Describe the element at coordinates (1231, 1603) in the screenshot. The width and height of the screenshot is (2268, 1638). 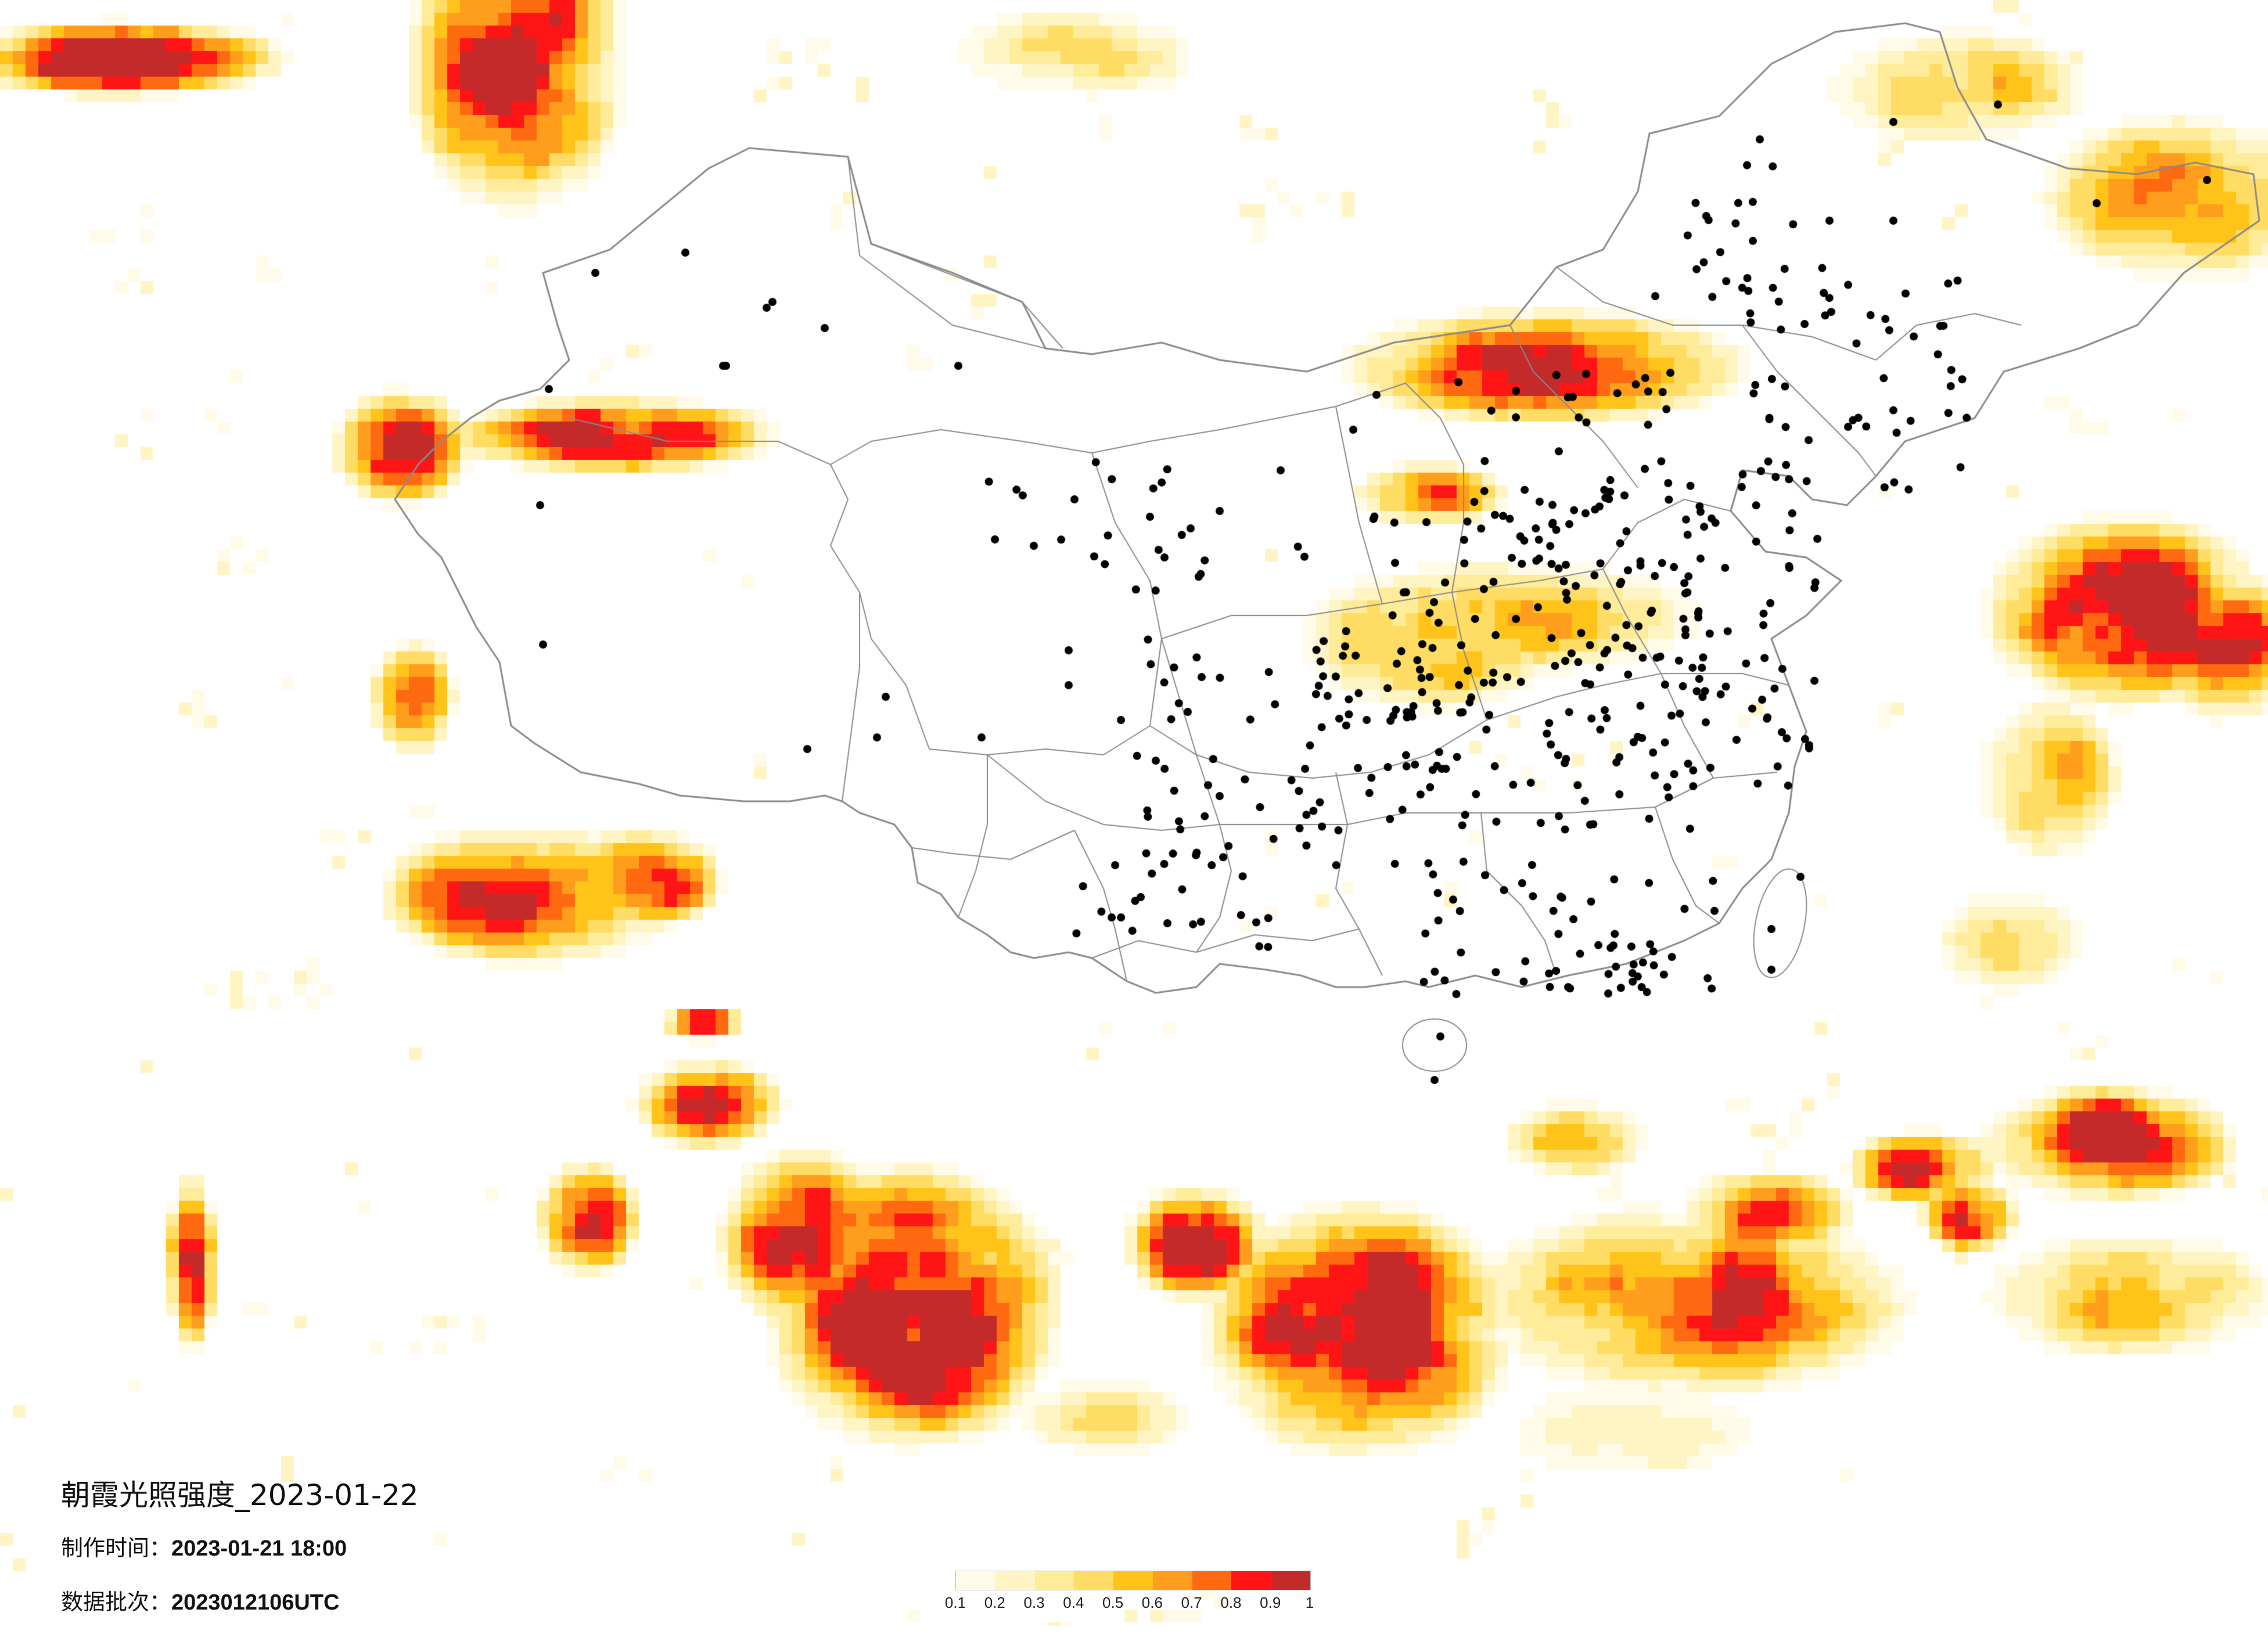
I see `legend-tick-label: 0.8` at that location.